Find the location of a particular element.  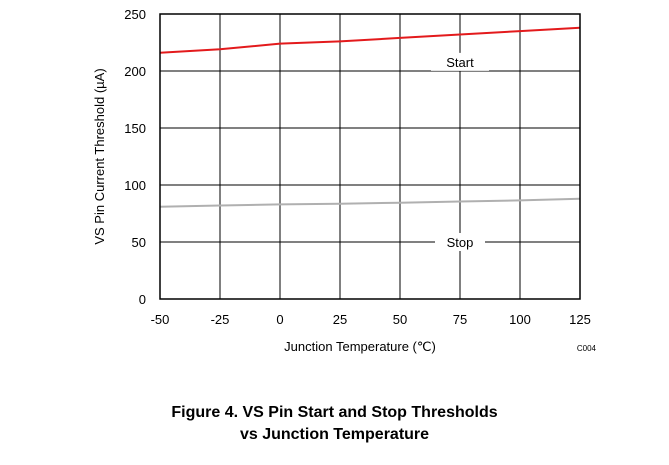

x-tick-label: 75 is located at coordinates (460, 319).